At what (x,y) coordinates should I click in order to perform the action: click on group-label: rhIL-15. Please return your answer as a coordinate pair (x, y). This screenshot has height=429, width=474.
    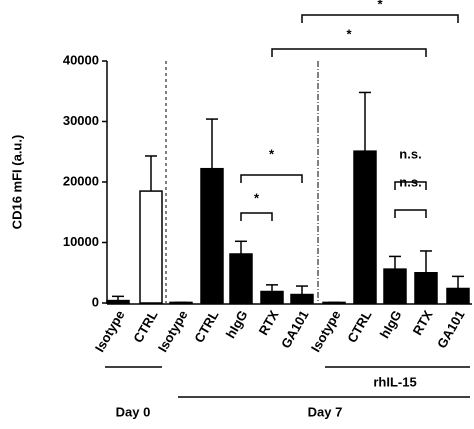
    Looking at the image, I should click on (394, 381).